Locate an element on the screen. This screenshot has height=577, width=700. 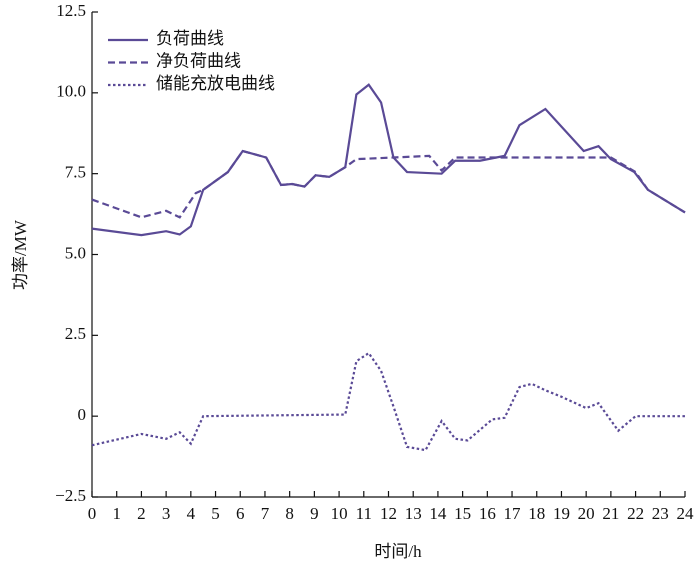
y-tick-label: 5.0 is located at coordinates (75, 252).